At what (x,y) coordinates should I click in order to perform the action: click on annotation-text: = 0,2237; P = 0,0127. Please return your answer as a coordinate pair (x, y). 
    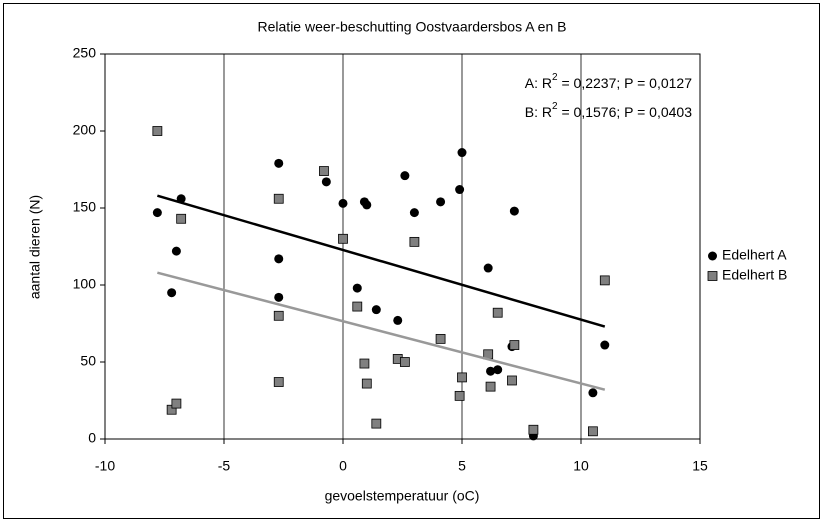
    Looking at the image, I should click on (625, 83).